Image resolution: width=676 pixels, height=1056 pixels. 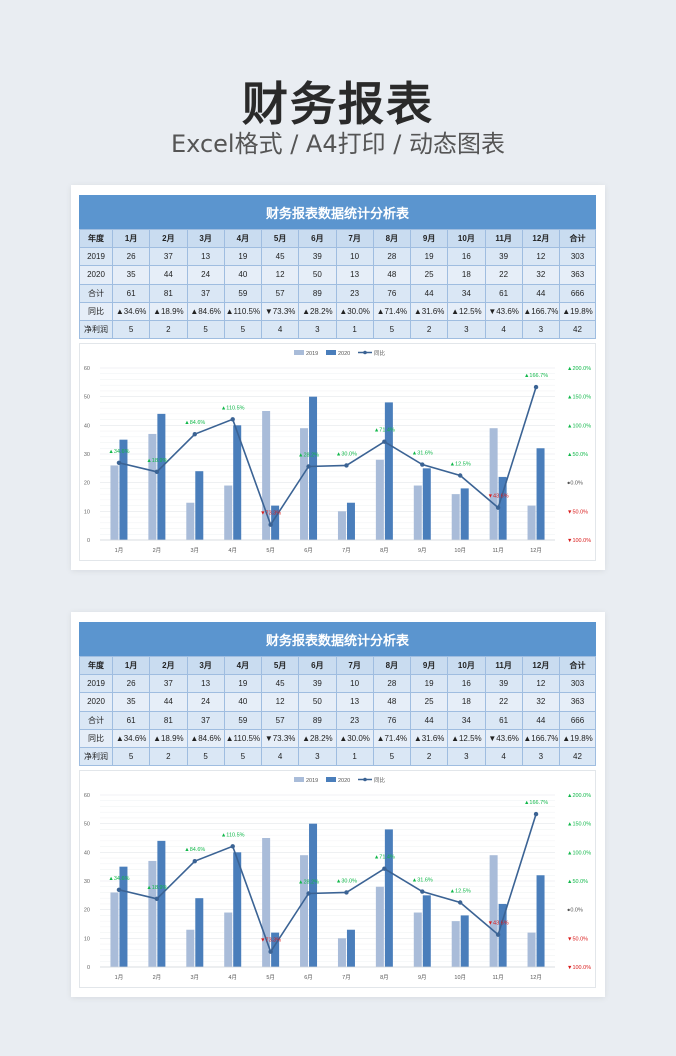 What do you see at coordinates (87, 426) in the screenshot?
I see `y-tick-label: 40` at bounding box center [87, 426].